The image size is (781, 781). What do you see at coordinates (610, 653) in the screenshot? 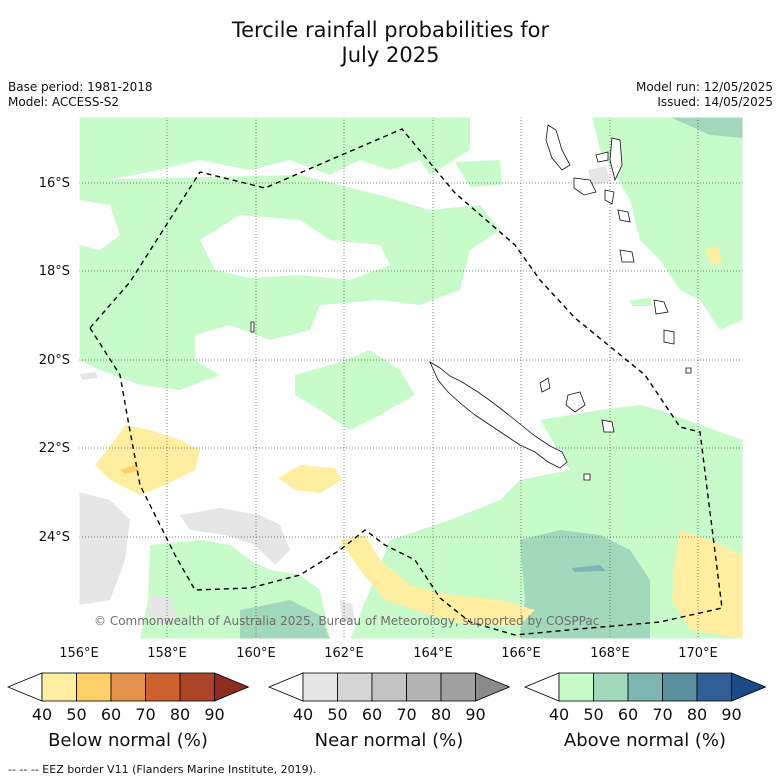
I see `longitude-label: 168°E` at bounding box center [610, 653].